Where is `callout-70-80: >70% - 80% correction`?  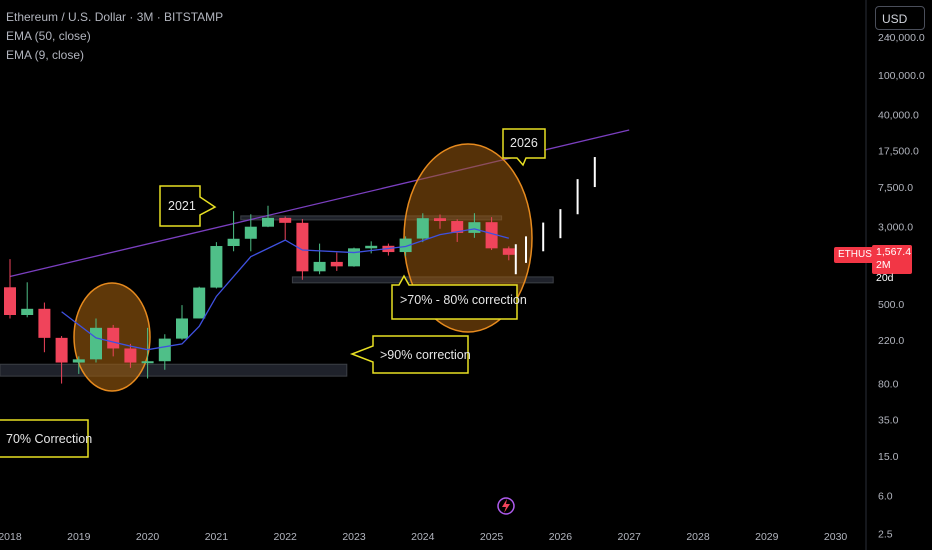 callout-70-80: >70% - 80% correction is located at coordinates (459, 297).